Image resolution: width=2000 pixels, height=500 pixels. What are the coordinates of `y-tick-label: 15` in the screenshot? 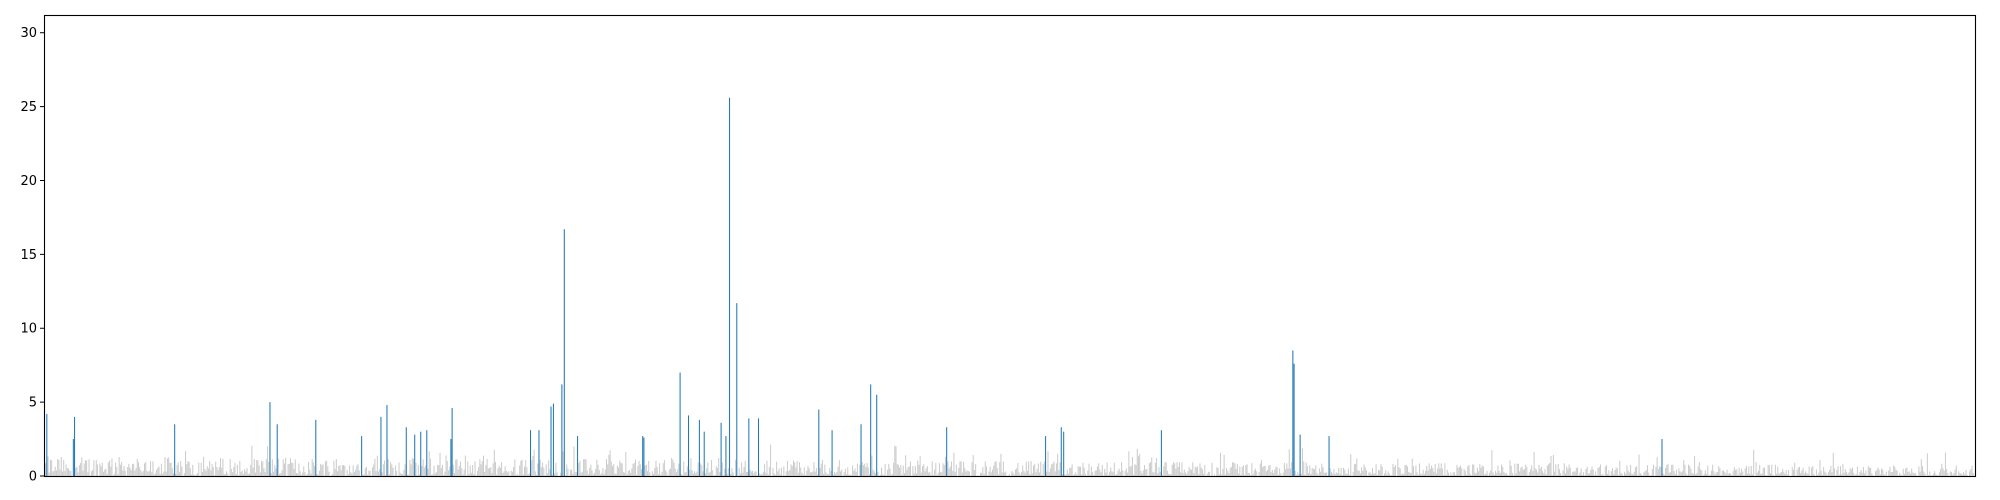 It's located at (28, 255).